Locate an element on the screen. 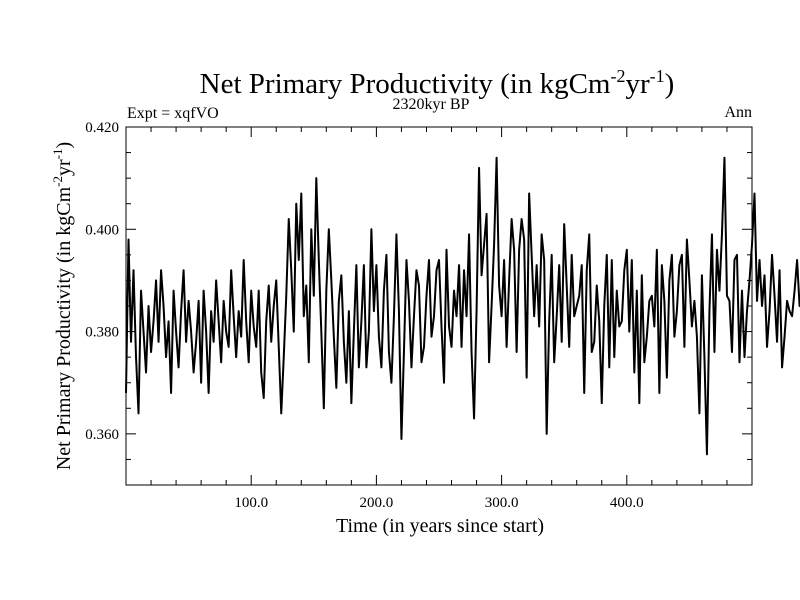  y-axis-label-mid: yr is located at coordinates (64, 167).